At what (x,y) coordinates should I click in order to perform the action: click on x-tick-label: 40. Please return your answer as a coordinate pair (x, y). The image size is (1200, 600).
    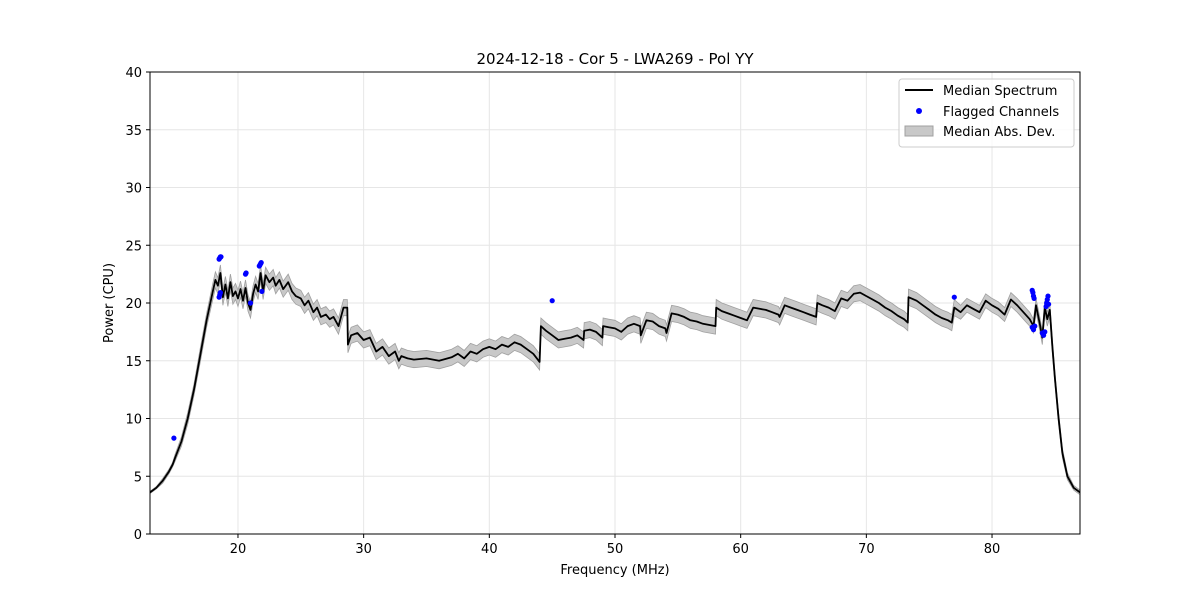
    Looking at the image, I should click on (489, 549).